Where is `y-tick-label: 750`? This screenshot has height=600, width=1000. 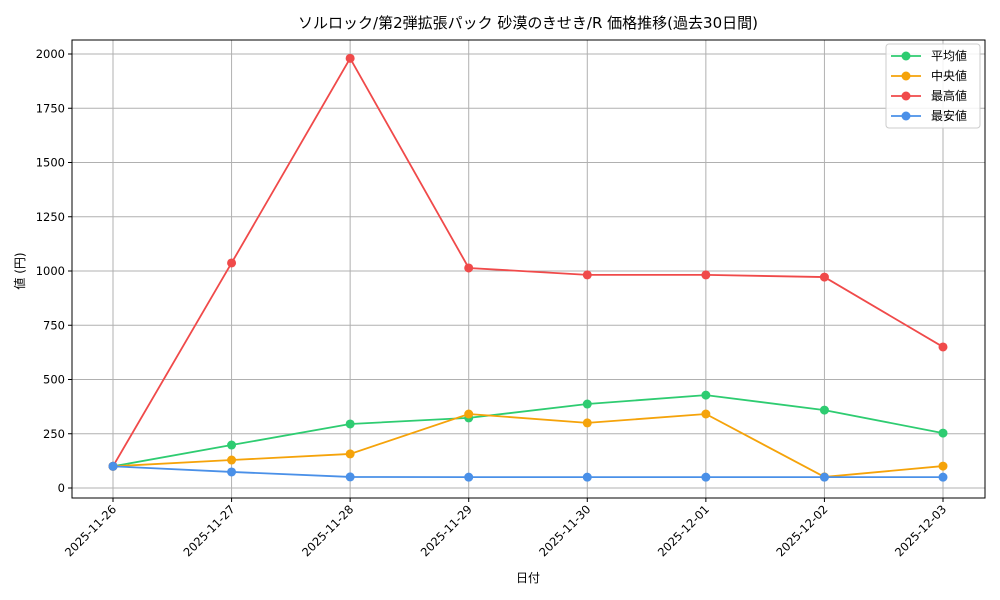
y-tick-label: 750 is located at coordinates (54, 325).